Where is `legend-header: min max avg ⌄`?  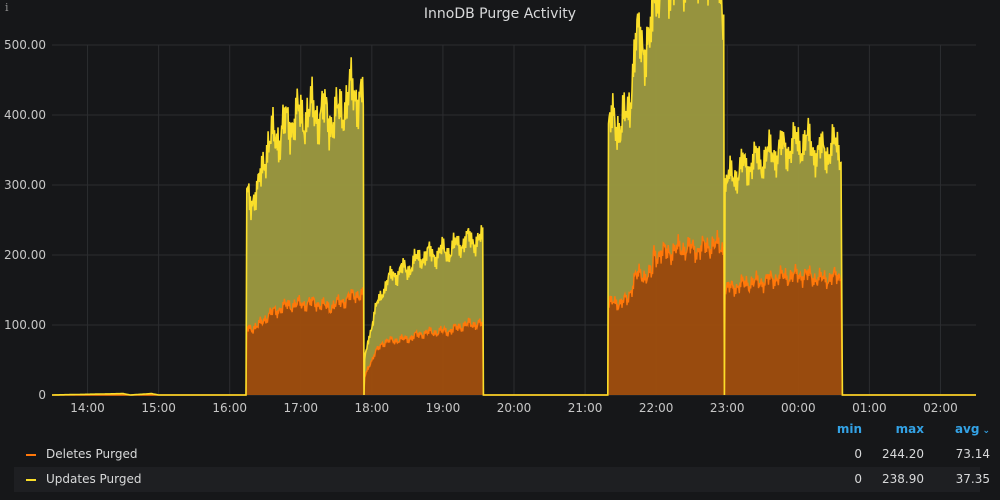
legend-header: min max avg ⌄ is located at coordinates (502, 431).